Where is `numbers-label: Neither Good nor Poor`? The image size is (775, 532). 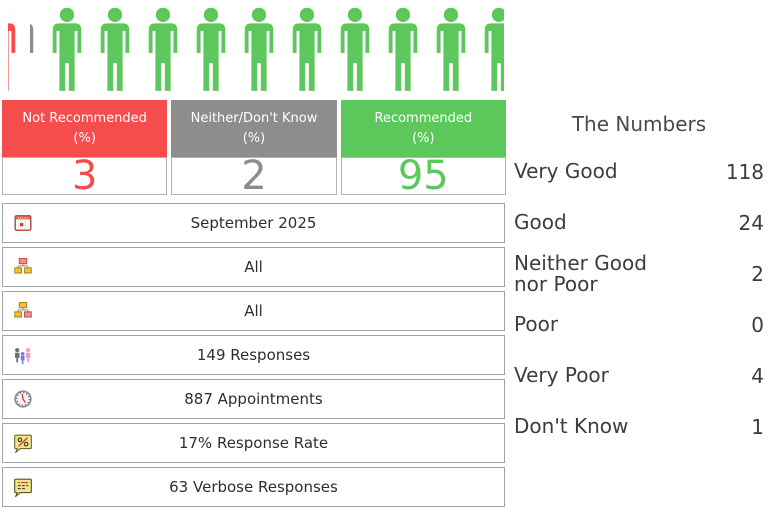 numbers-label: Neither Good nor Poor is located at coordinates (580, 273).